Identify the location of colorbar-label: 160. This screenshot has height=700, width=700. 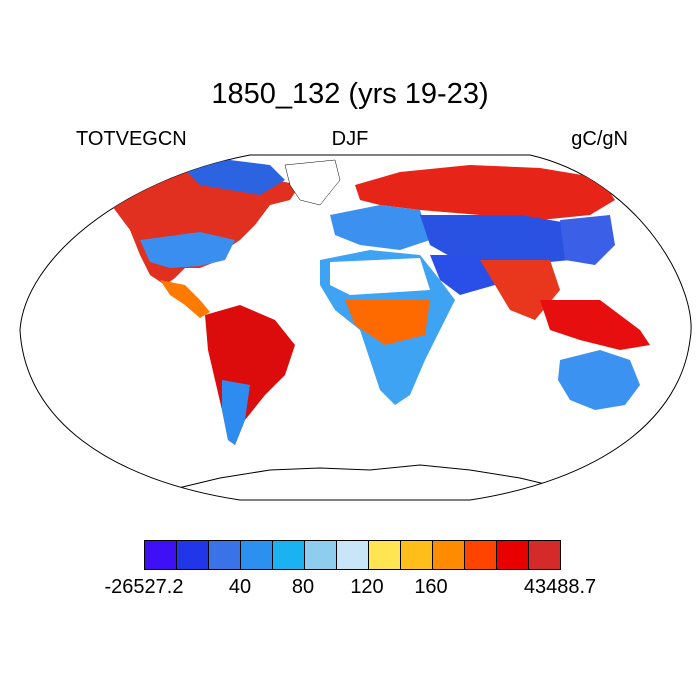
(431, 587).